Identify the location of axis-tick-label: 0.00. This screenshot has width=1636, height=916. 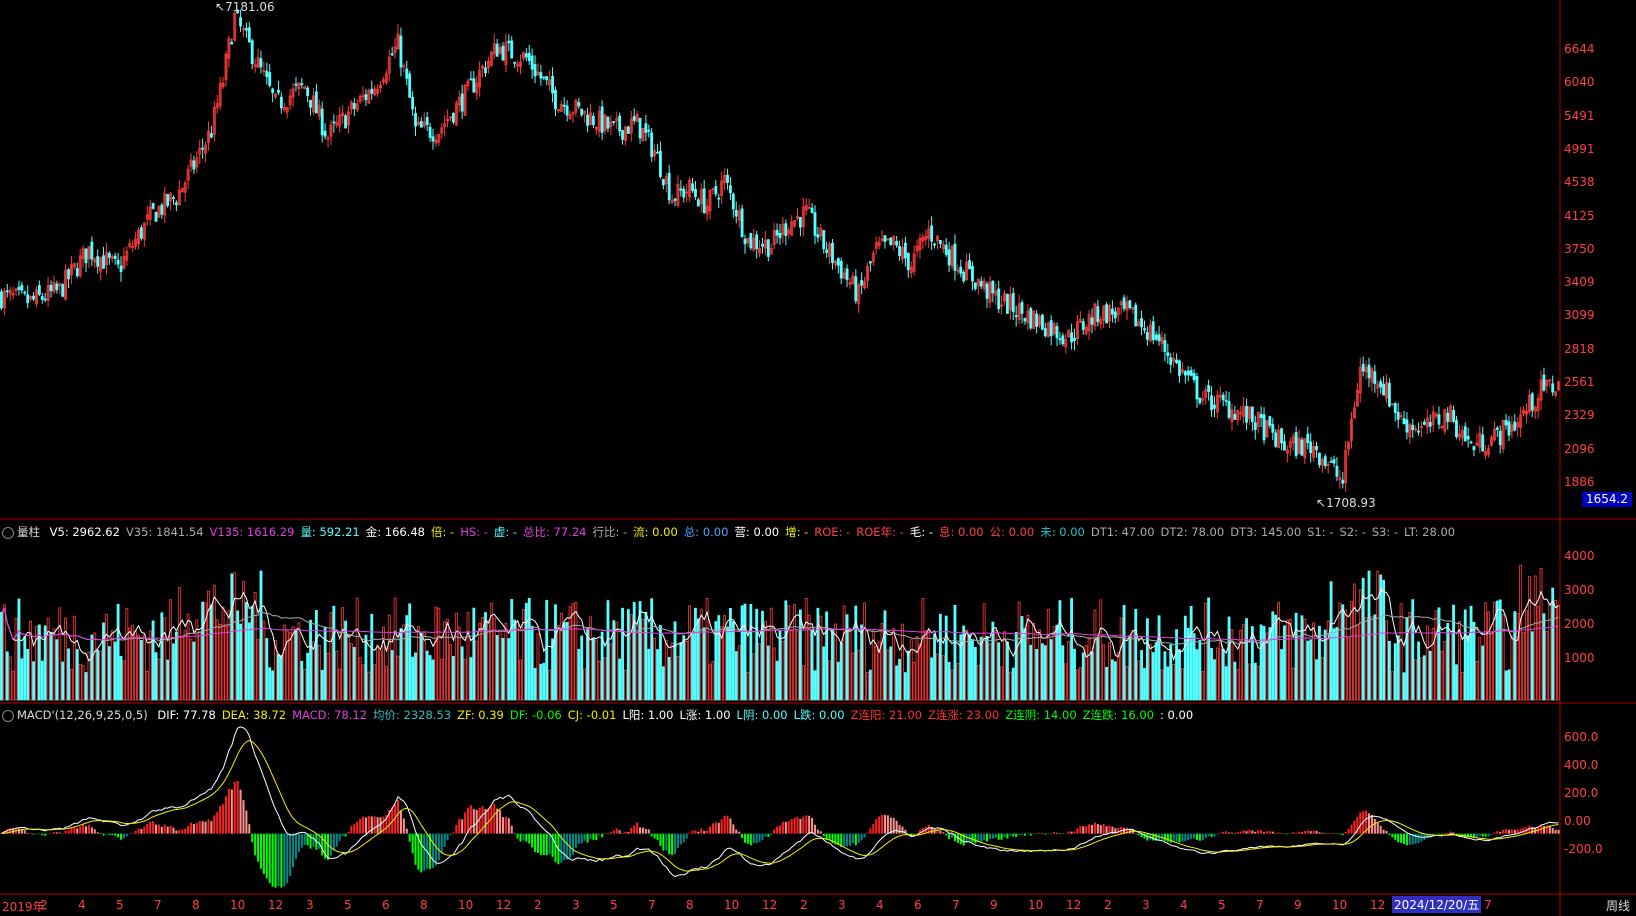
(1577, 821).